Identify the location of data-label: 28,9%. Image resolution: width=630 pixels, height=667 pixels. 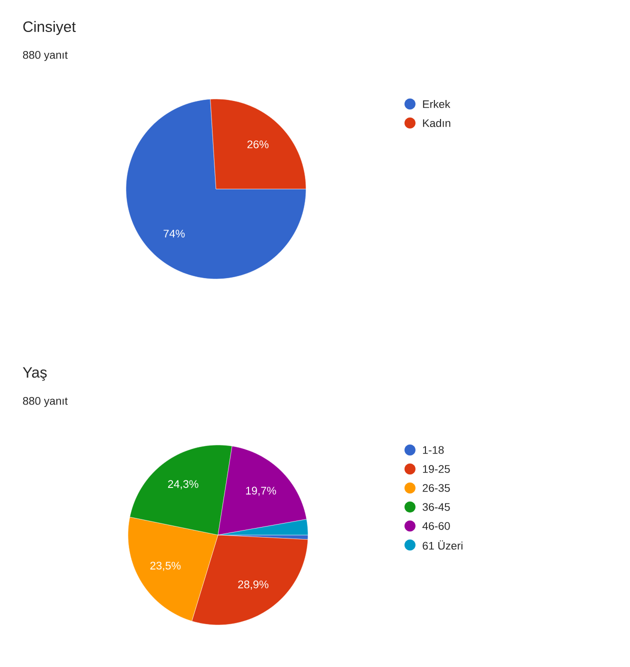
(253, 585).